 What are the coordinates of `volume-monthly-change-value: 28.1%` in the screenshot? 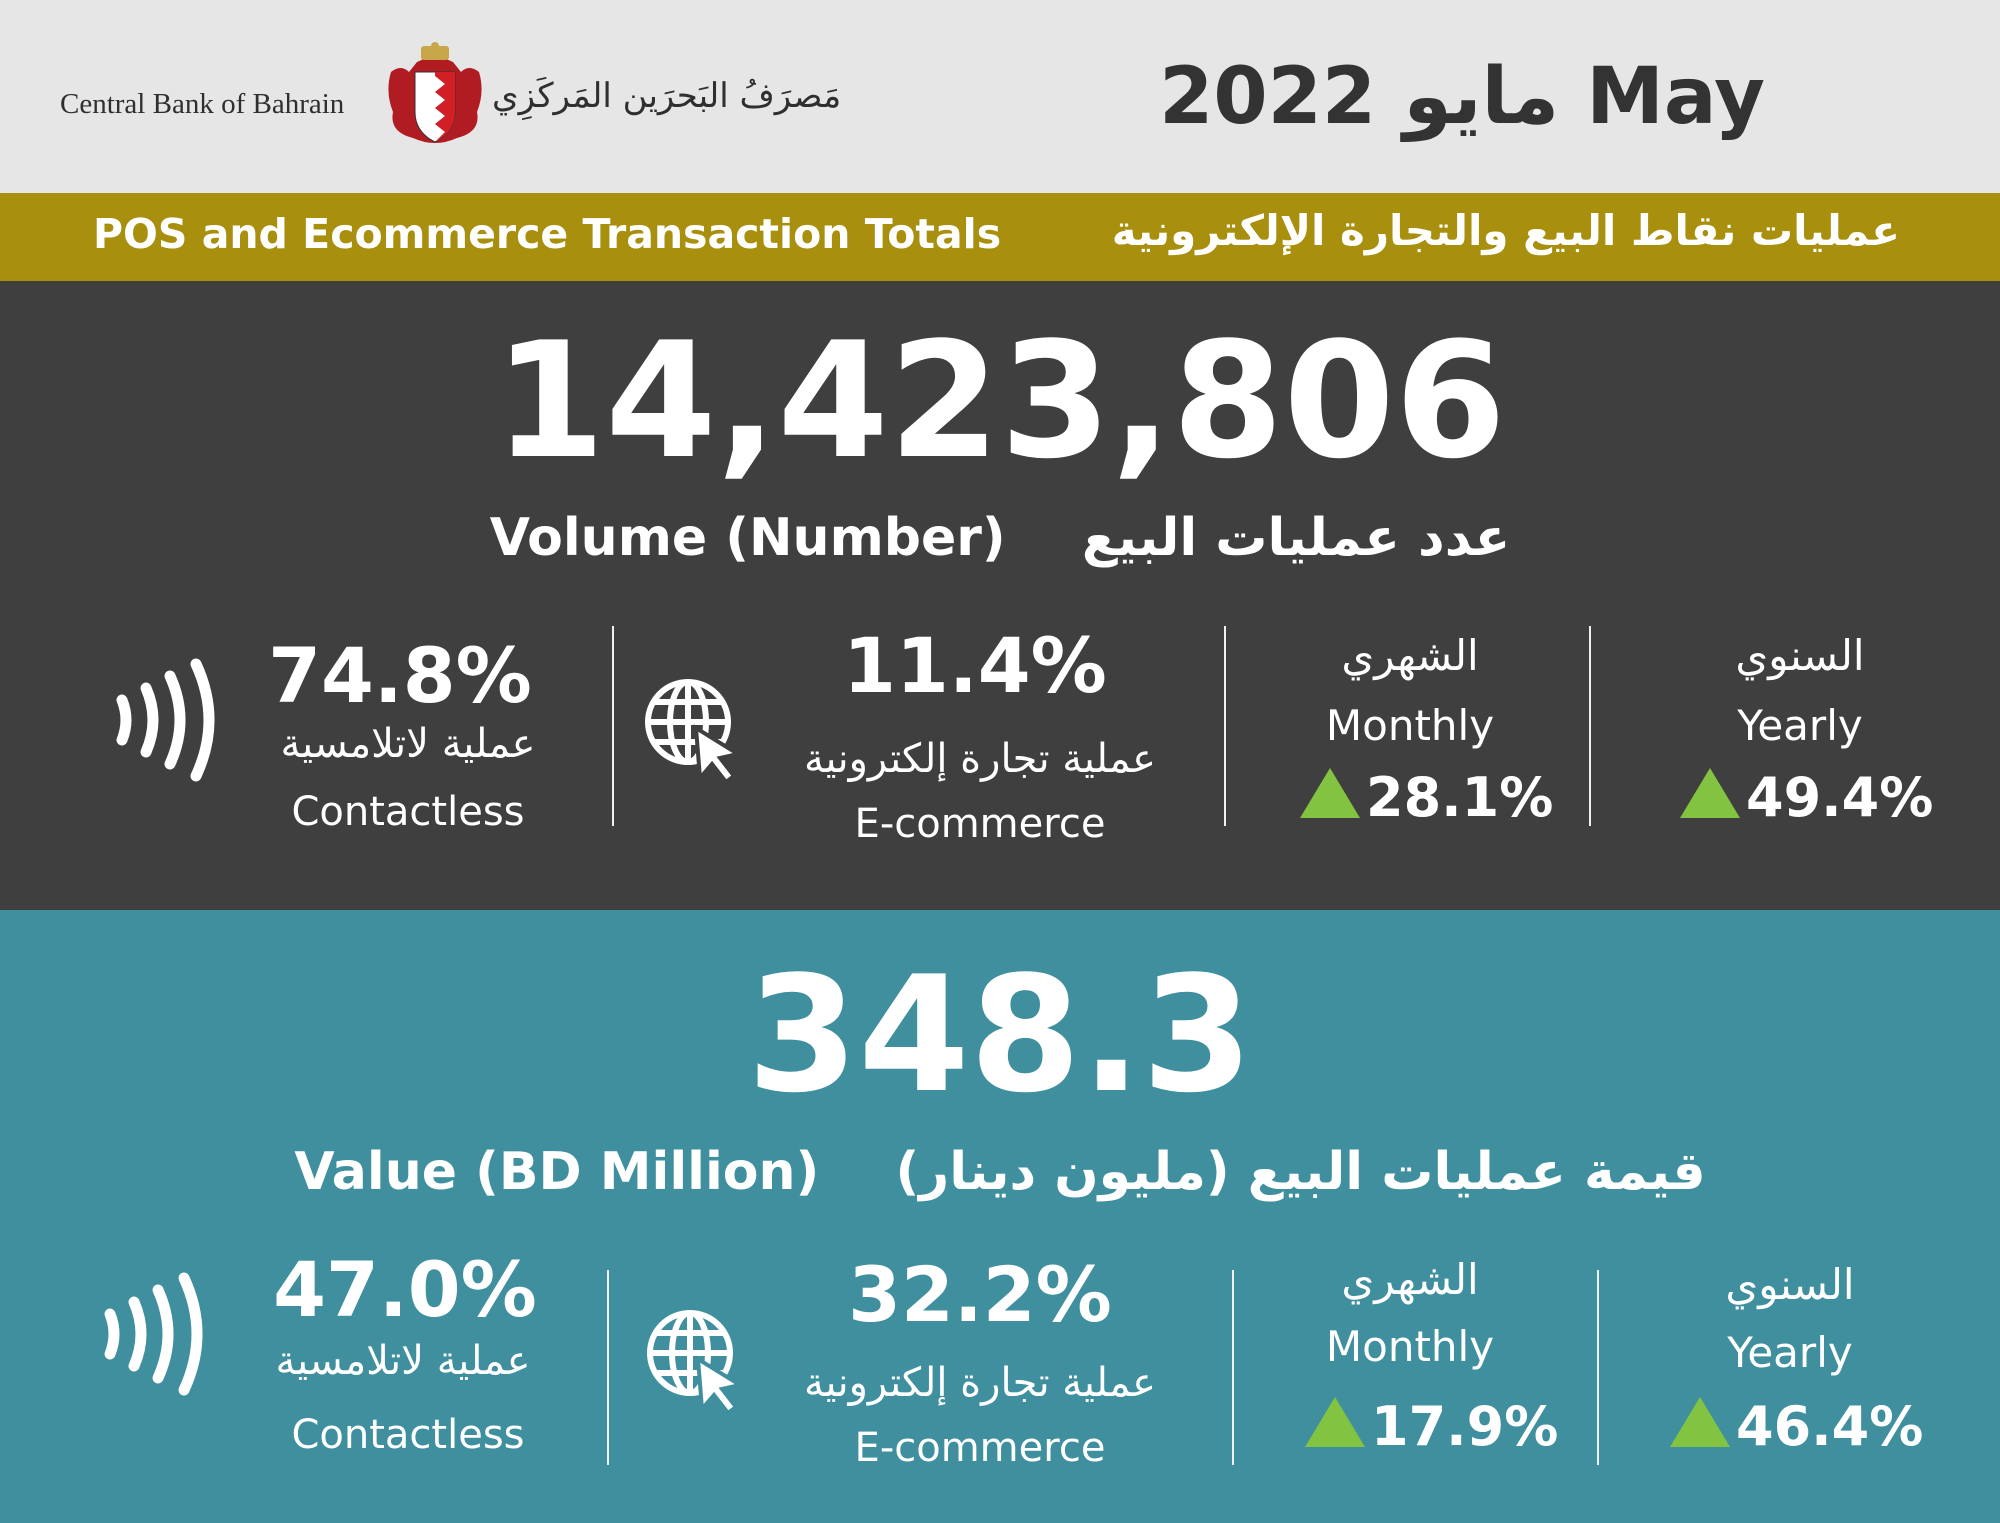 It's located at (1460, 797).